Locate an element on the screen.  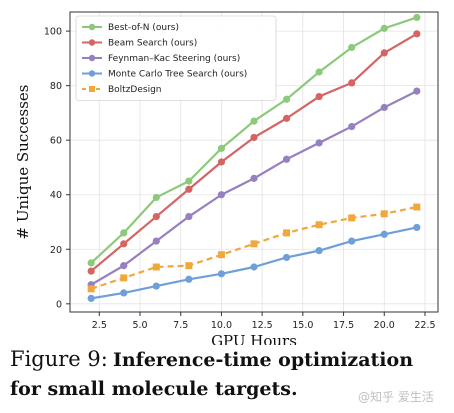
x-tick-label: 5.0 is located at coordinates (139, 325).